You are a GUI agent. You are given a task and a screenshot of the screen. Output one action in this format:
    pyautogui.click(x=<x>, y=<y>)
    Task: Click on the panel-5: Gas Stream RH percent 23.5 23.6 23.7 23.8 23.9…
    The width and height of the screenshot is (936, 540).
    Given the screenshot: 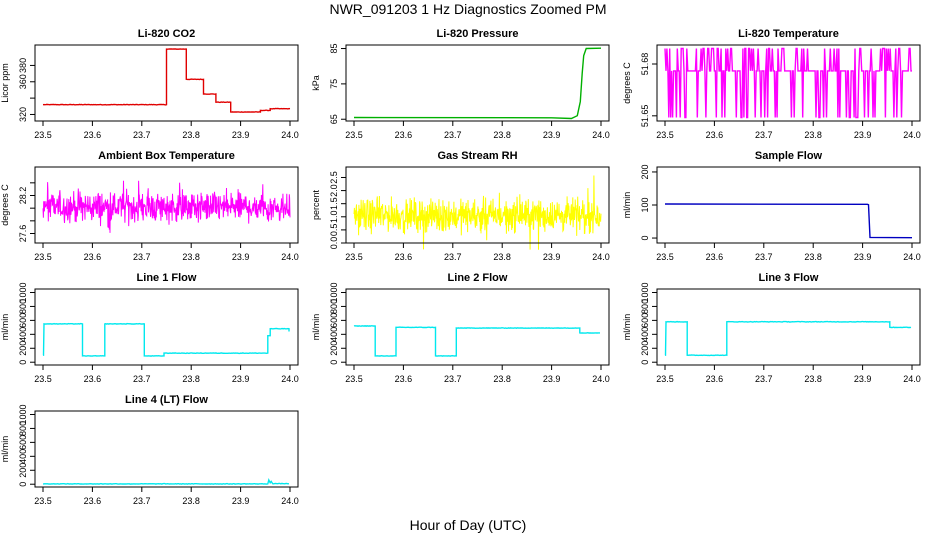 What is the action you would take?
    pyautogui.click(x=460, y=206)
    